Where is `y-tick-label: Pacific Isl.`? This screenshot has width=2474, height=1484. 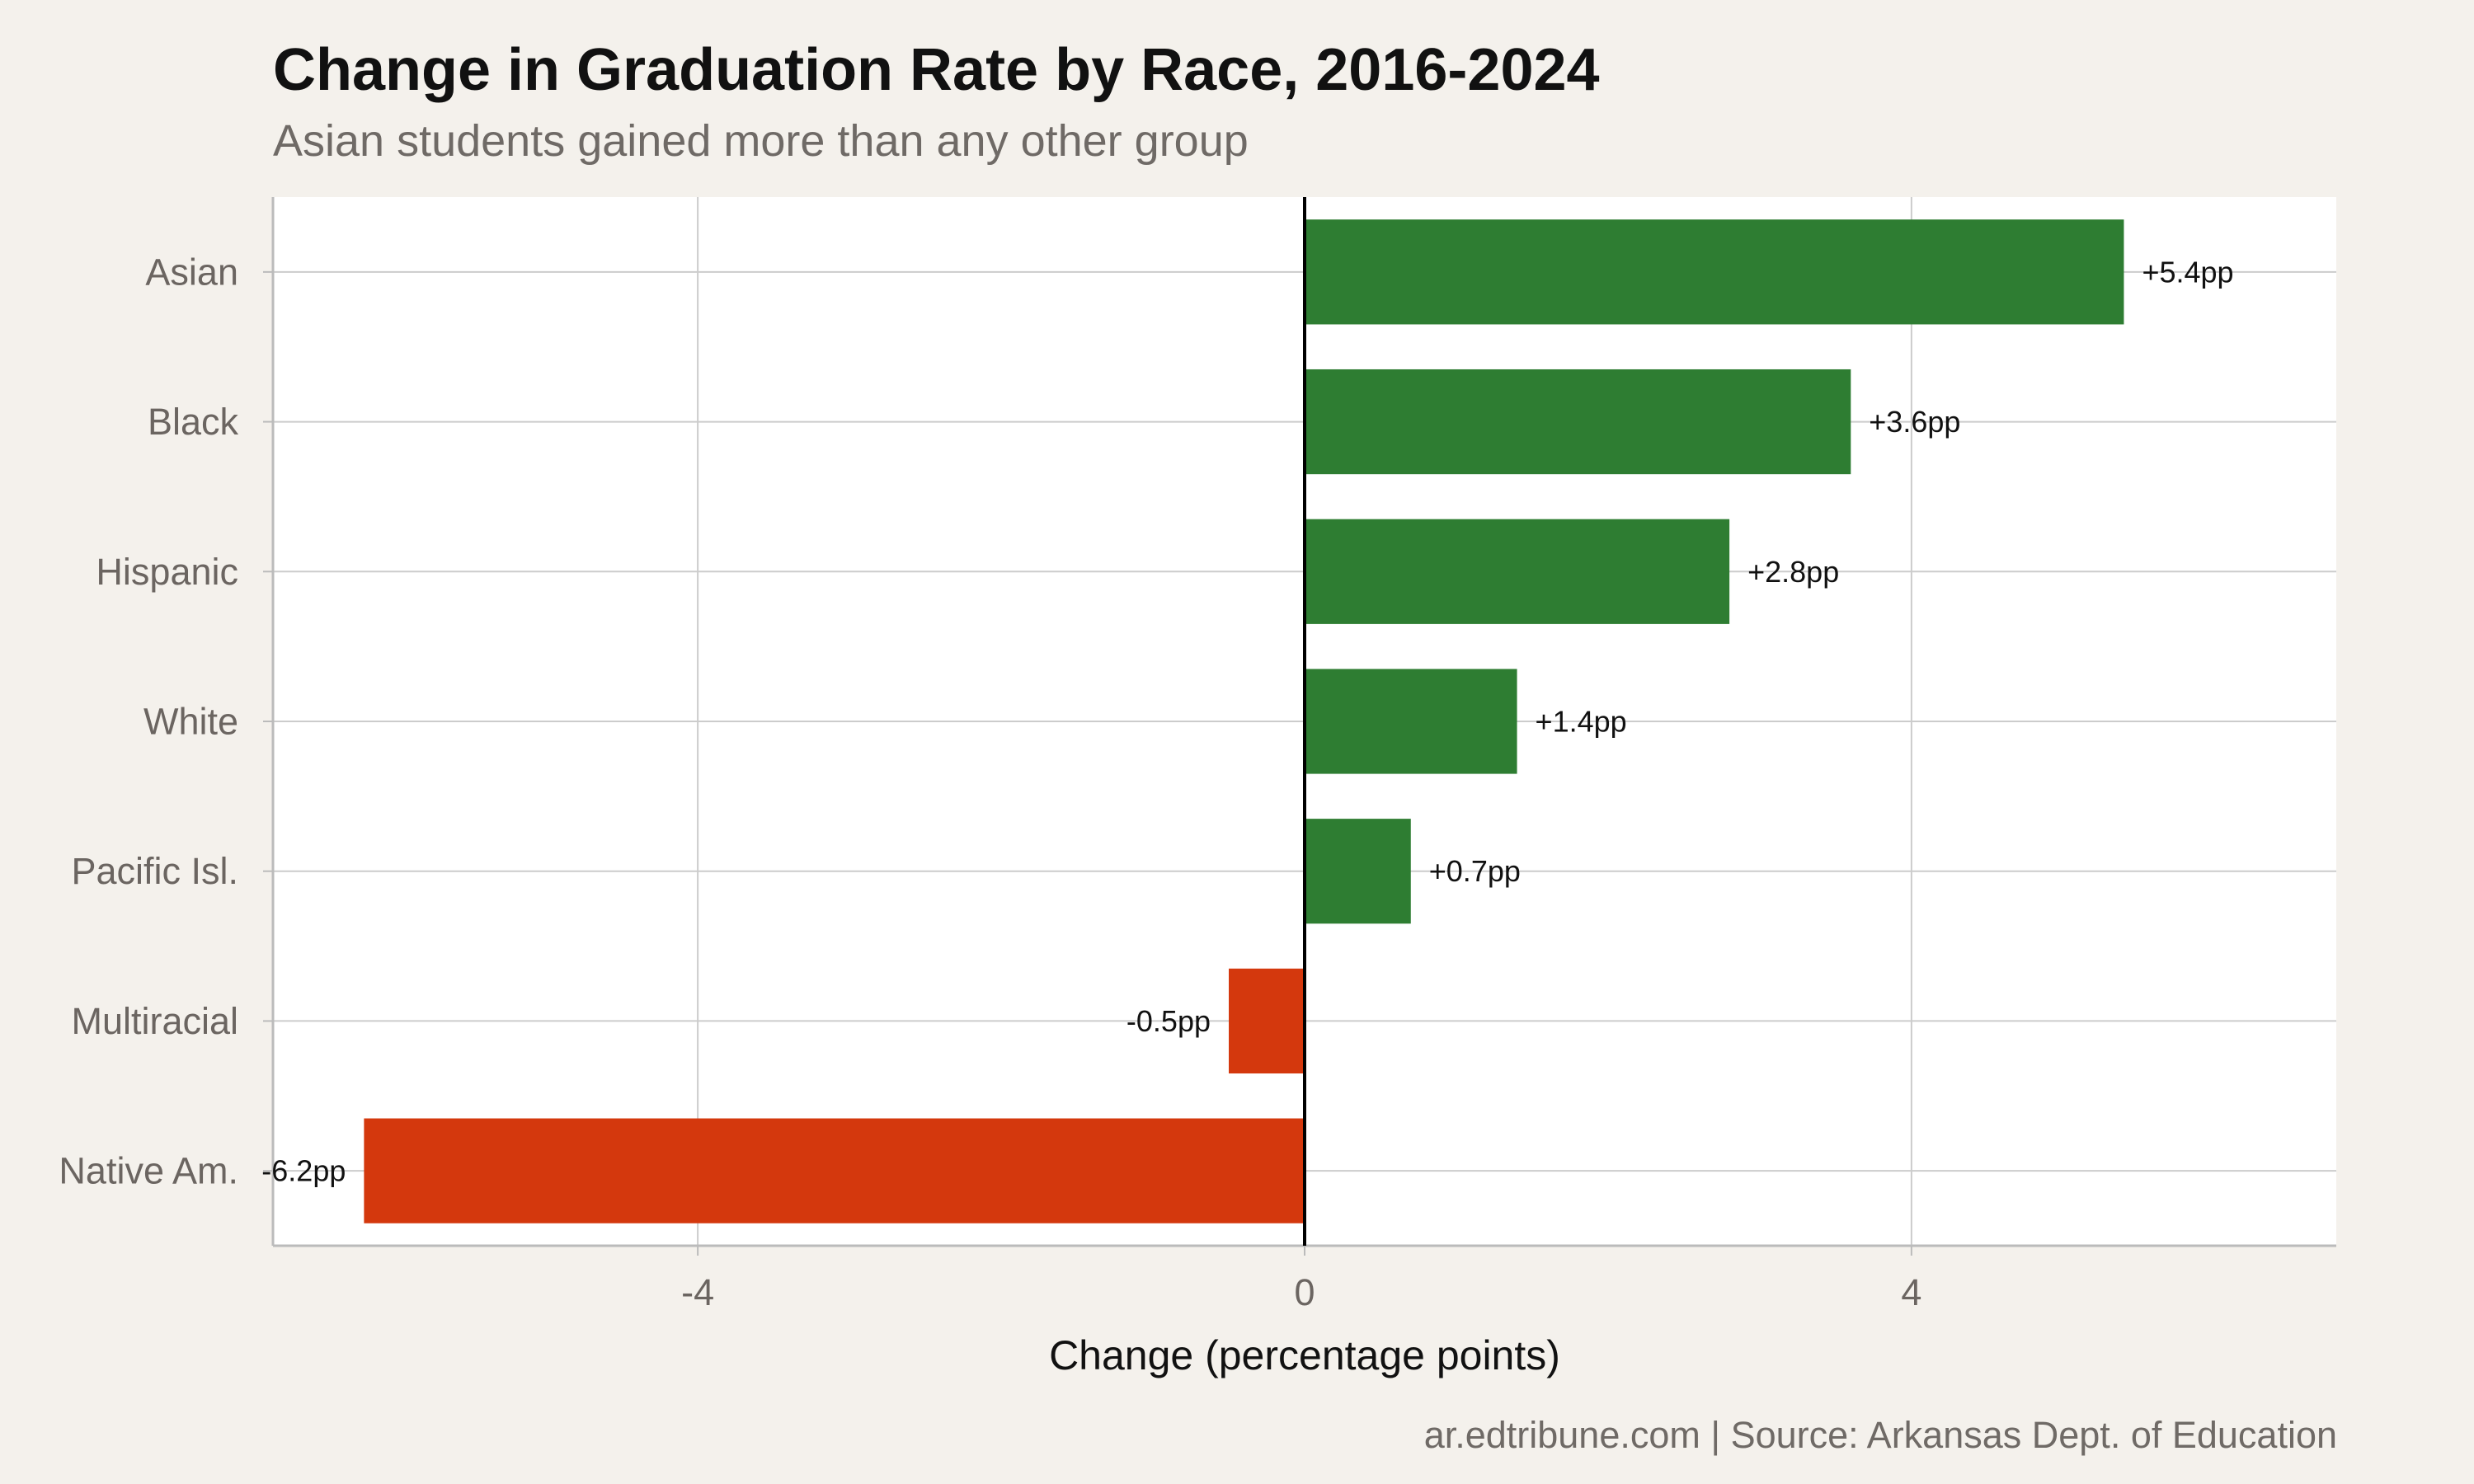
y-tick-label: Pacific Isl. is located at coordinates (154, 871).